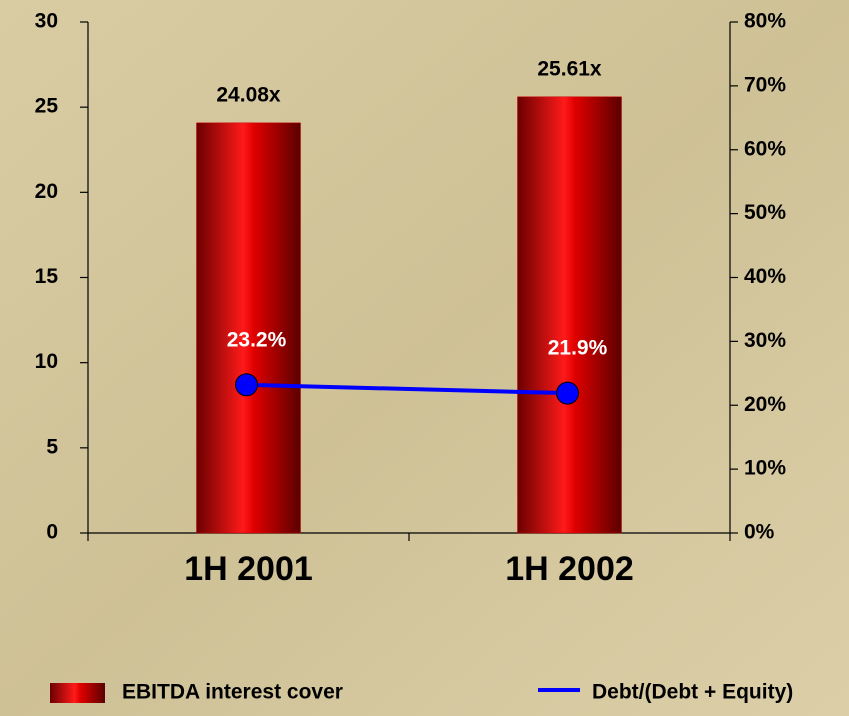 This screenshot has width=849, height=716. What do you see at coordinates (47, 106) in the screenshot?
I see `y-tick-label: 25` at bounding box center [47, 106].